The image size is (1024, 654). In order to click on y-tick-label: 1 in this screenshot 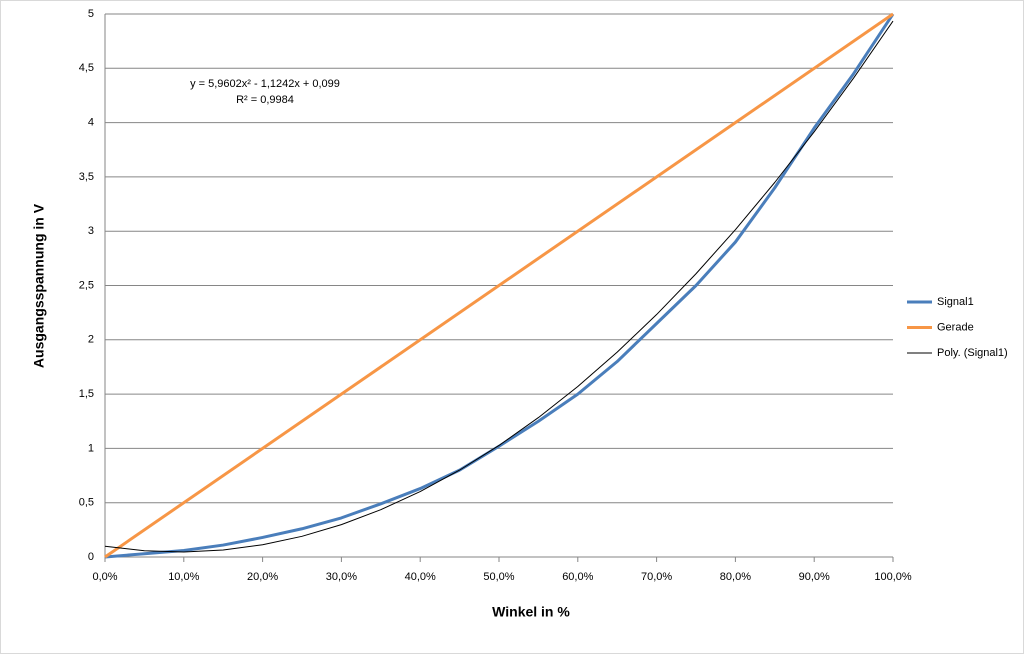, I will do `click(91, 448)`.